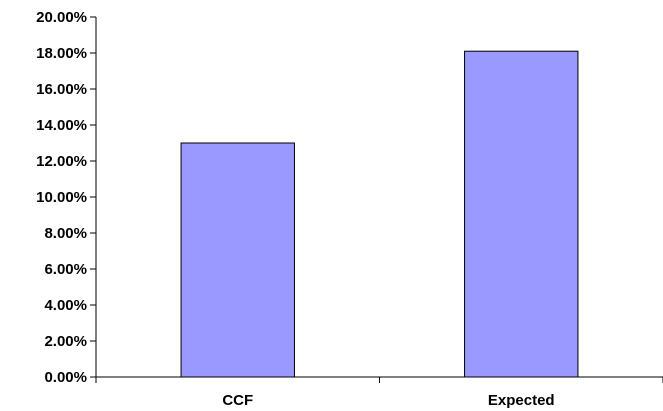 The height and width of the screenshot is (411, 663). I want to click on bar-ccf, so click(237, 260).